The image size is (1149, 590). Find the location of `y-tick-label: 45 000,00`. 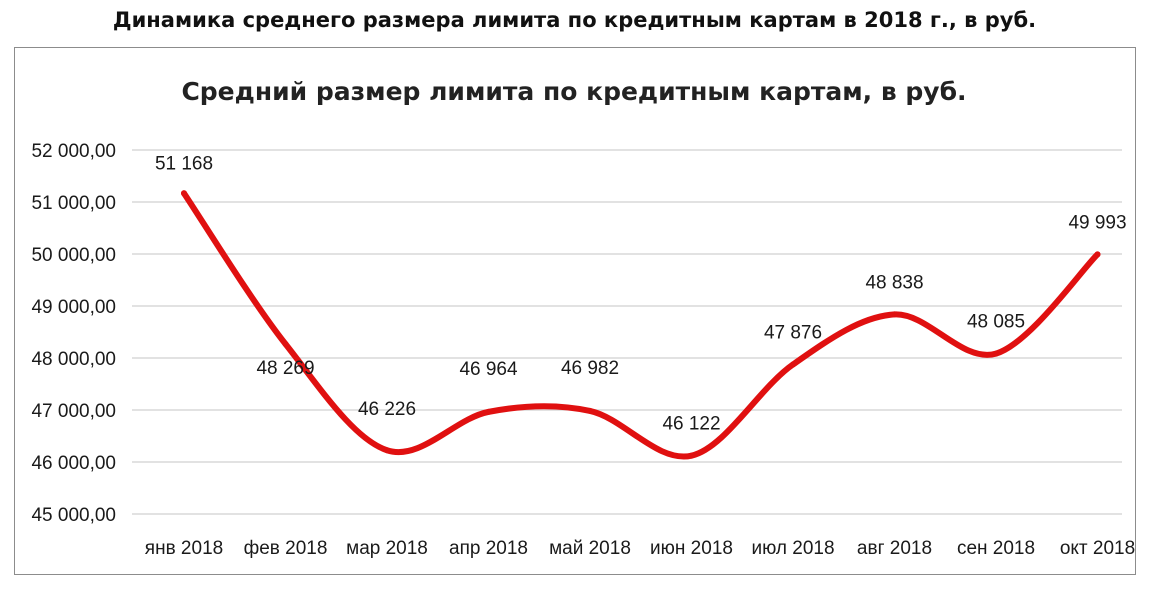

y-tick-label: 45 000,00 is located at coordinates (73, 515).